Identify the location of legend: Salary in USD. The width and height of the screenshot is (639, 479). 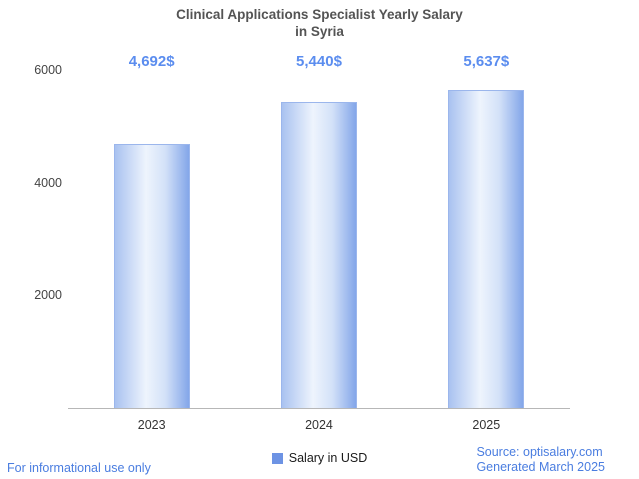
(319, 458).